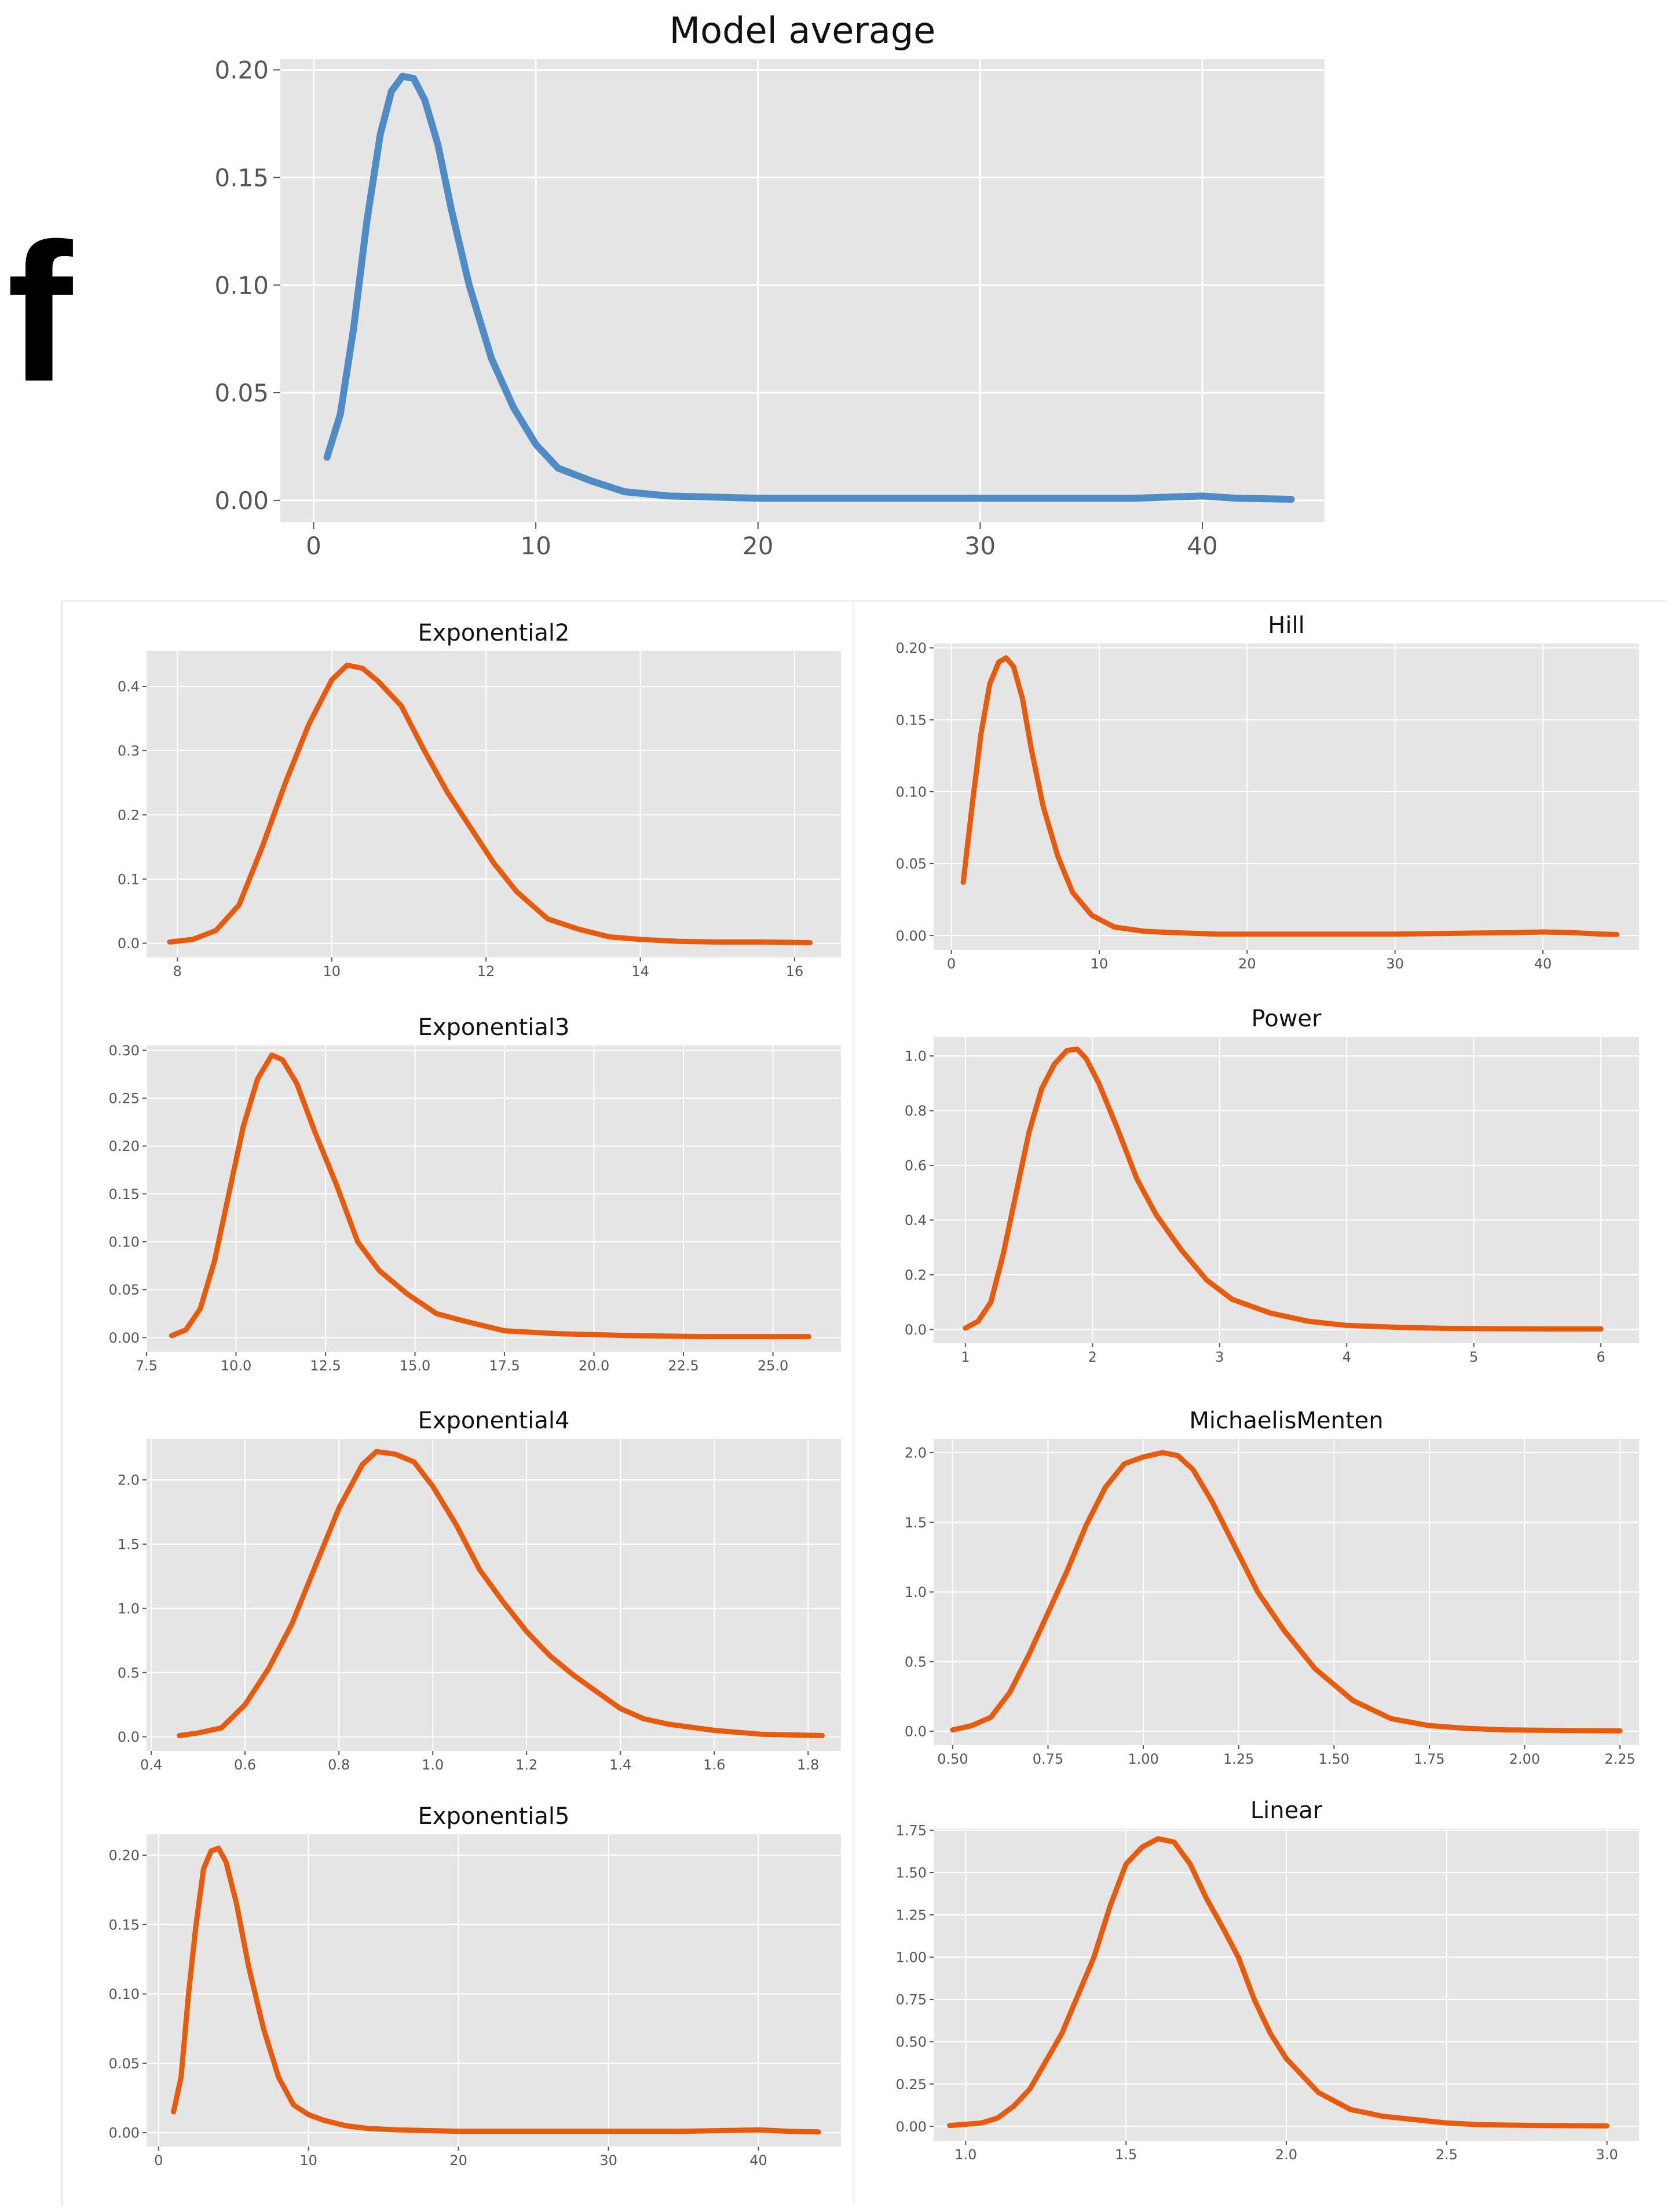 This screenshot has width=1679, height=2212. What do you see at coordinates (494, 1816) in the screenshot?
I see `chart-title: Exponential5` at bounding box center [494, 1816].